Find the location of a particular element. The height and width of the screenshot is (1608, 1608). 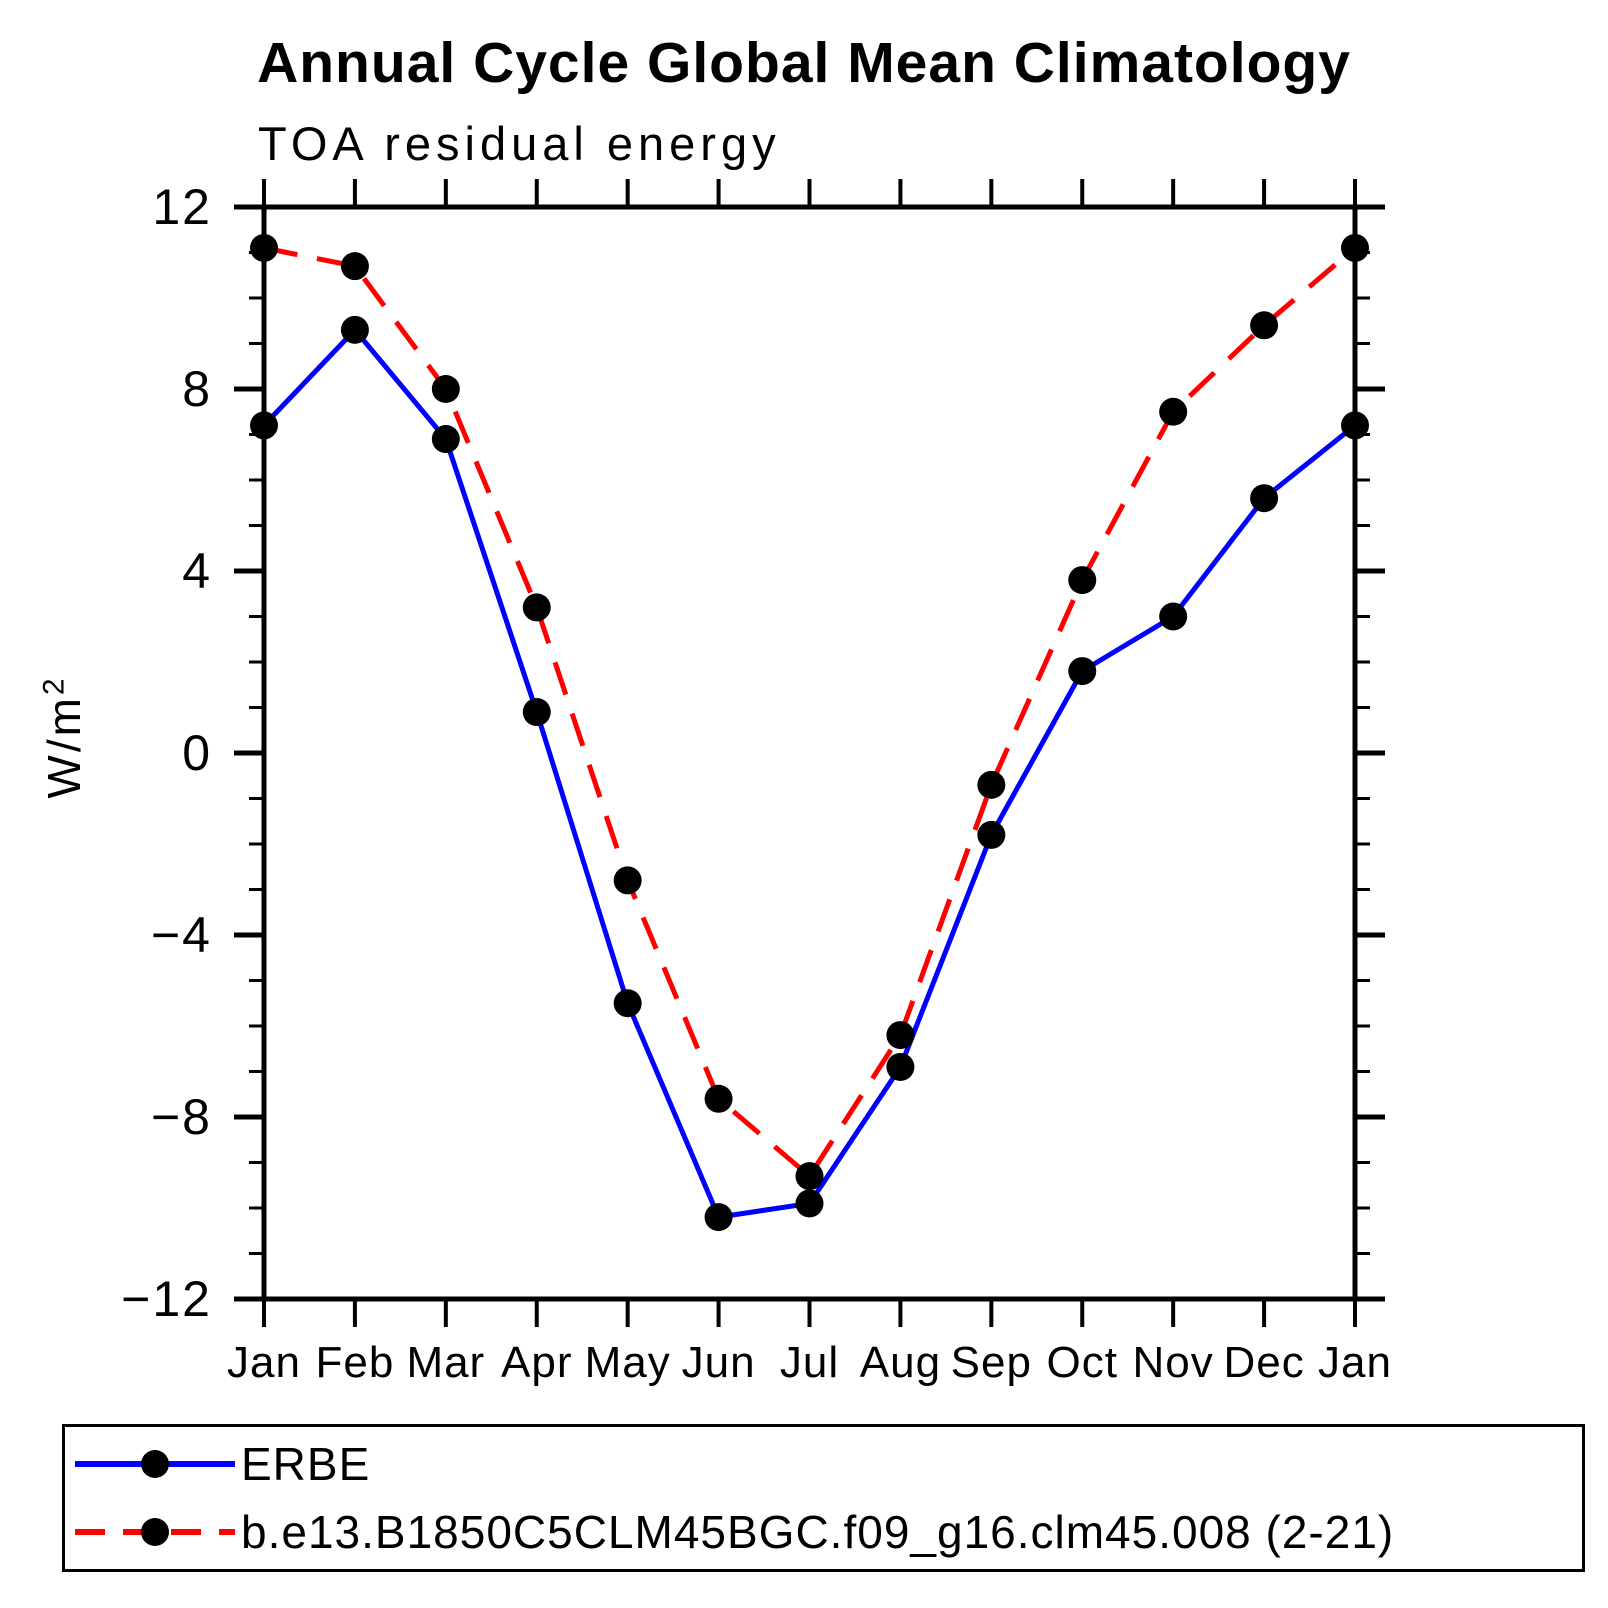

y-tick-label: −4 is located at coordinates (181, 935).